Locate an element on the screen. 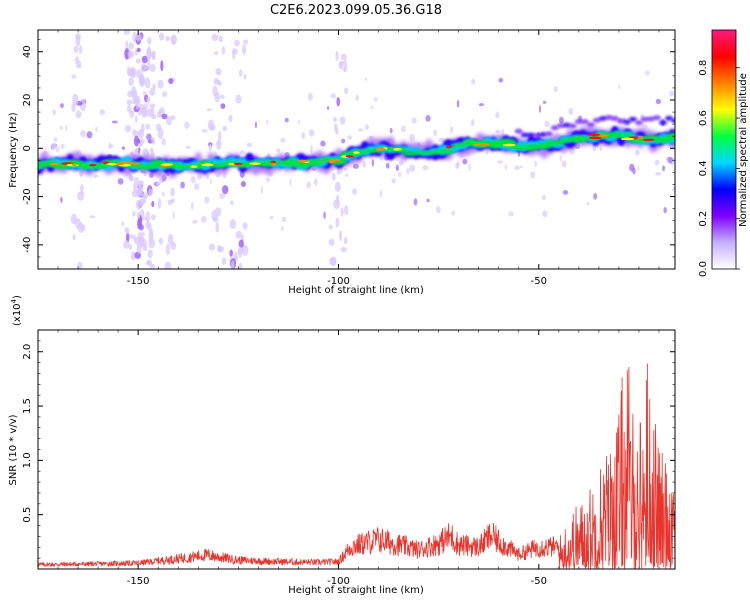  spectrogram-ytick-label: -40 is located at coordinates (27, 245).